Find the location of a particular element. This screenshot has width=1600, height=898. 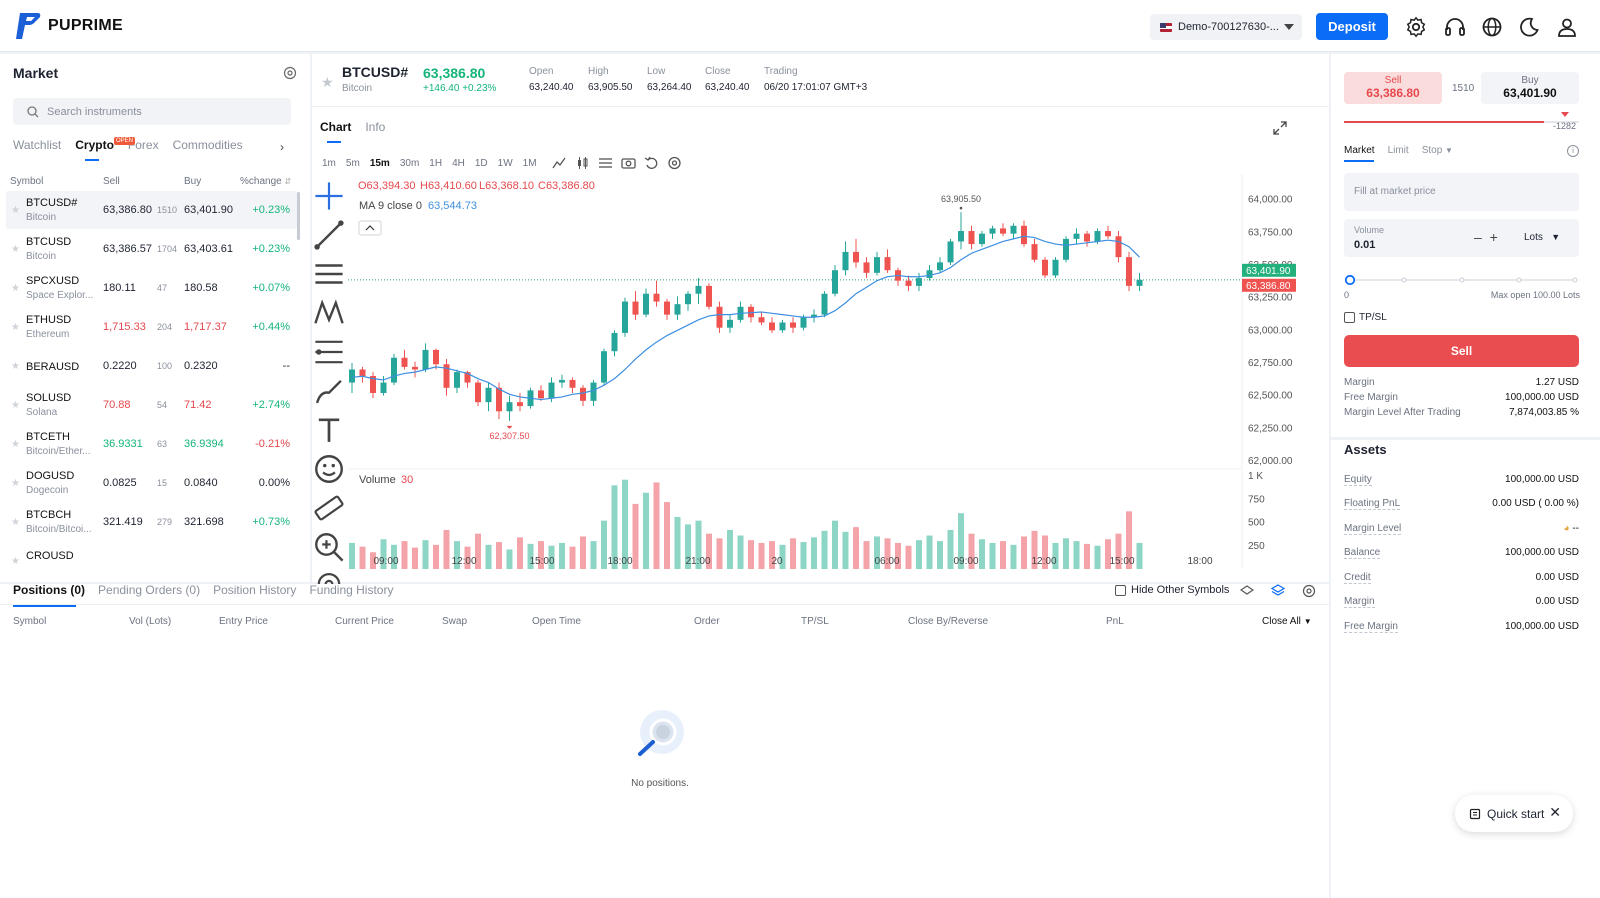

sell-button: Sell is located at coordinates (1461, 351).